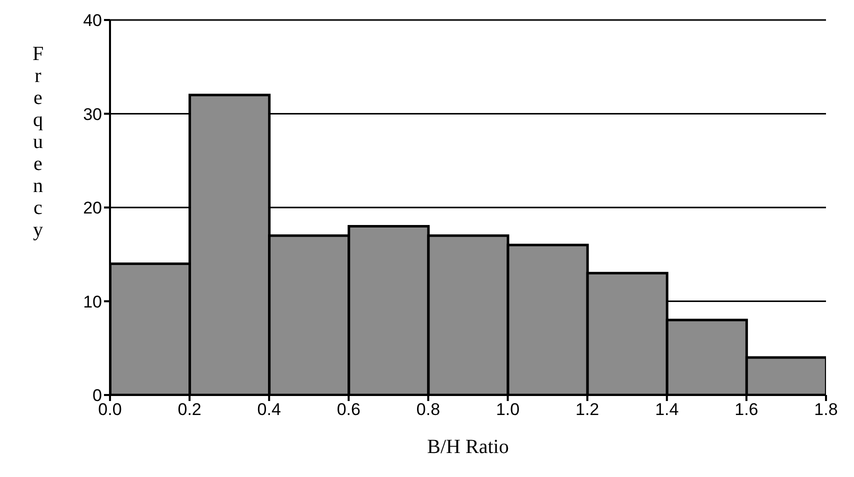  What do you see at coordinates (92, 20) in the screenshot?
I see `y-tick-label: 40` at bounding box center [92, 20].